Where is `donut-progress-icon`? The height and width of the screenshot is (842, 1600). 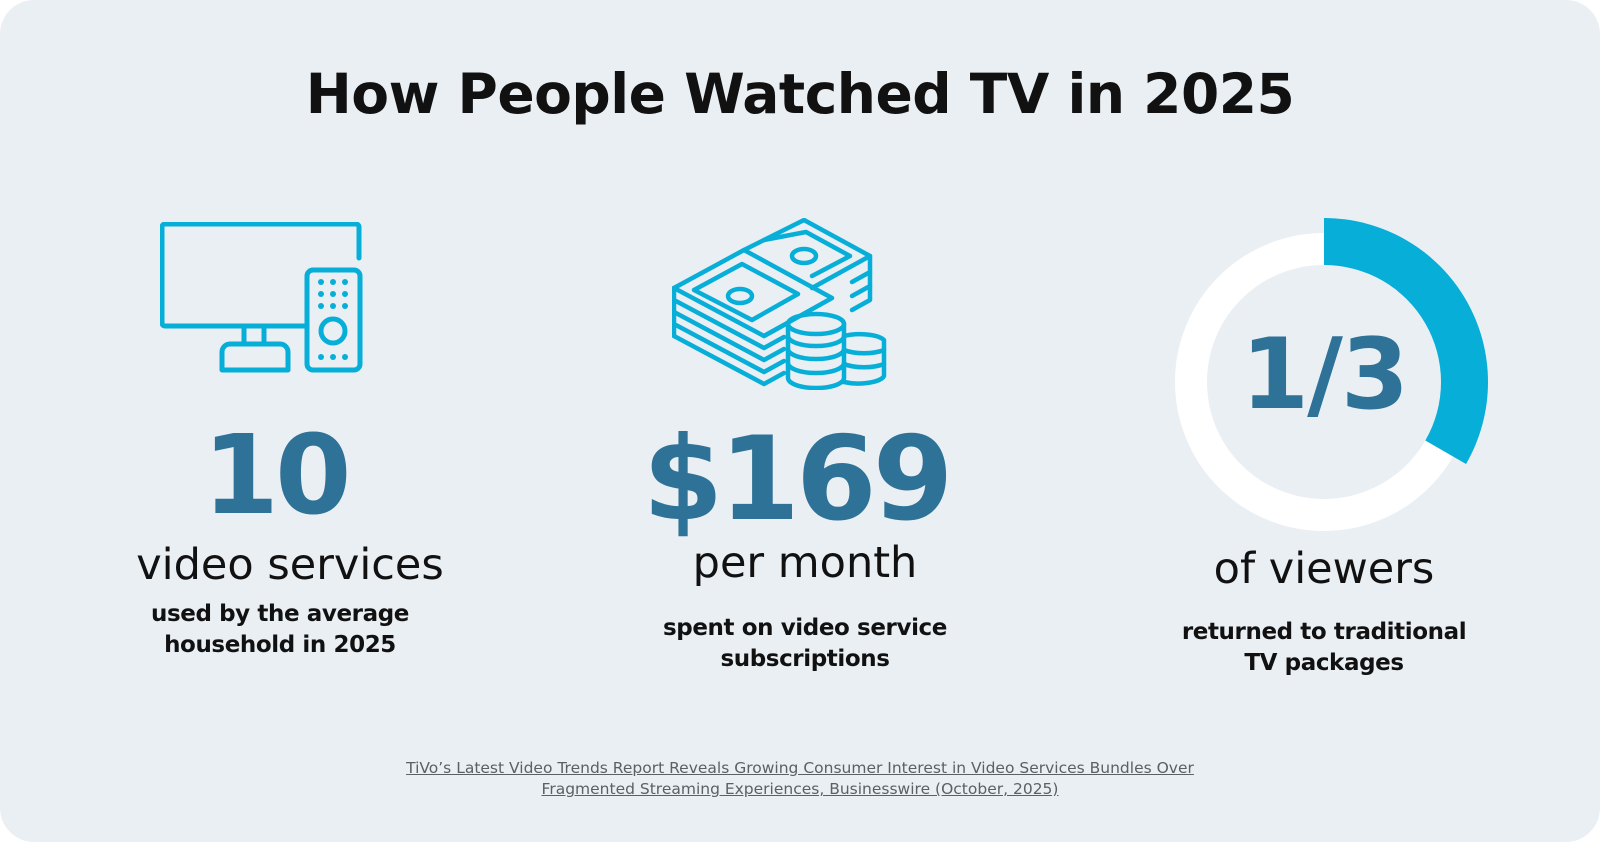 donut-progress-icon is located at coordinates (1331, 375).